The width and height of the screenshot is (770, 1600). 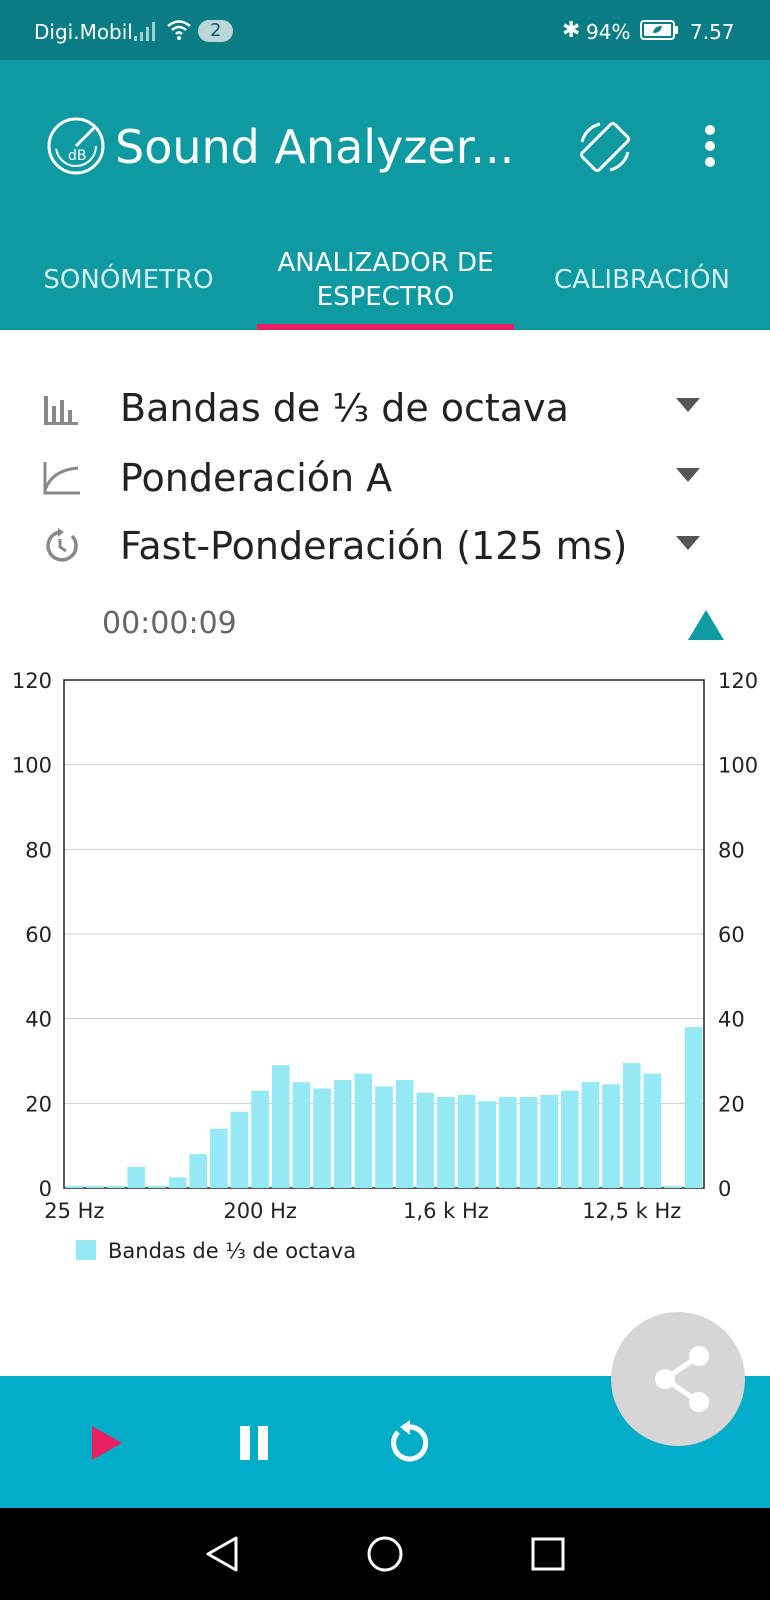 What do you see at coordinates (76, 146) in the screenshot?
I see `db-meter-icon: dB` at bounding box center [76, 146].